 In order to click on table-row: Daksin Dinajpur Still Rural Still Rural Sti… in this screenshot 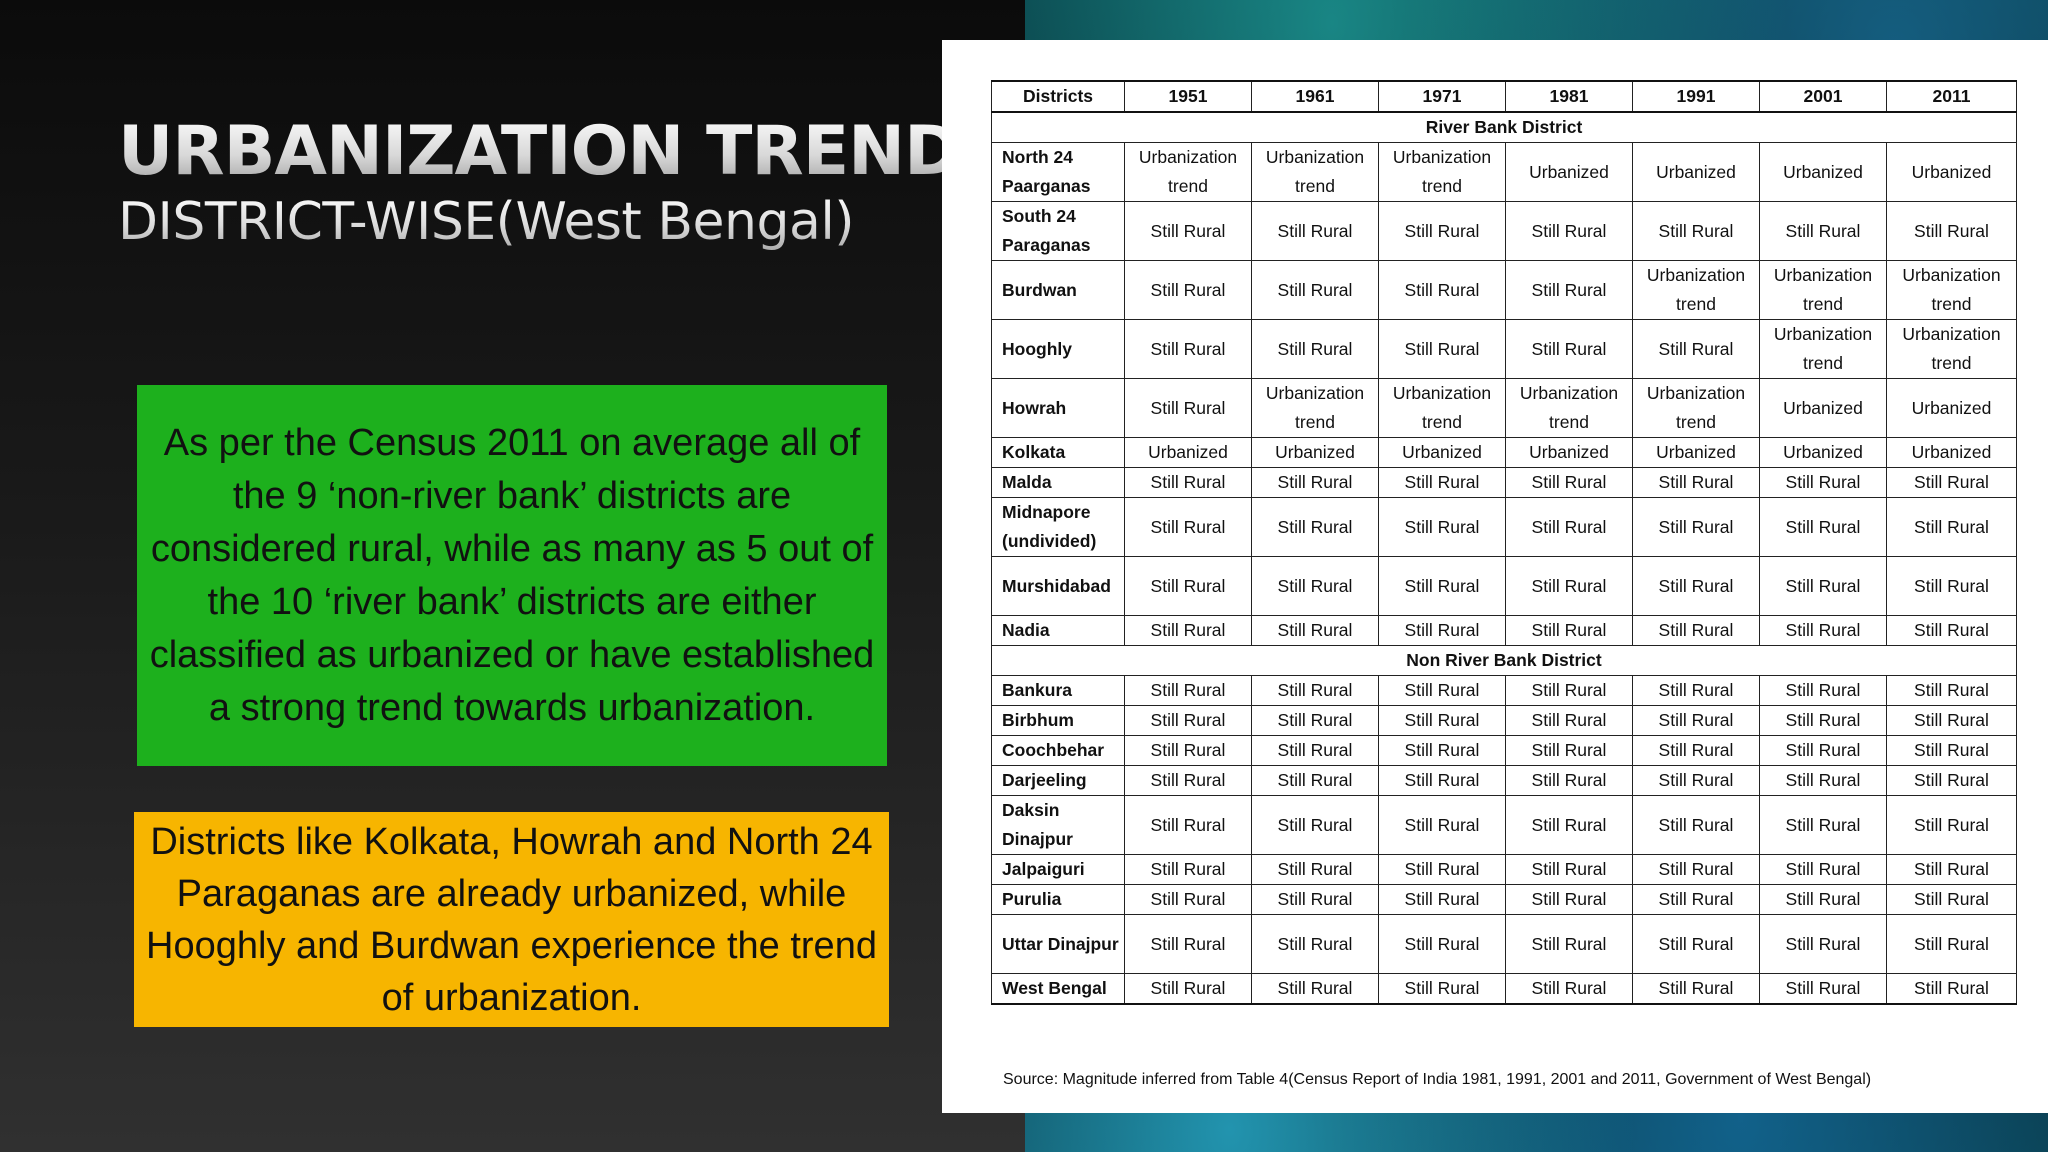, I will do `click(1504, 825)`.